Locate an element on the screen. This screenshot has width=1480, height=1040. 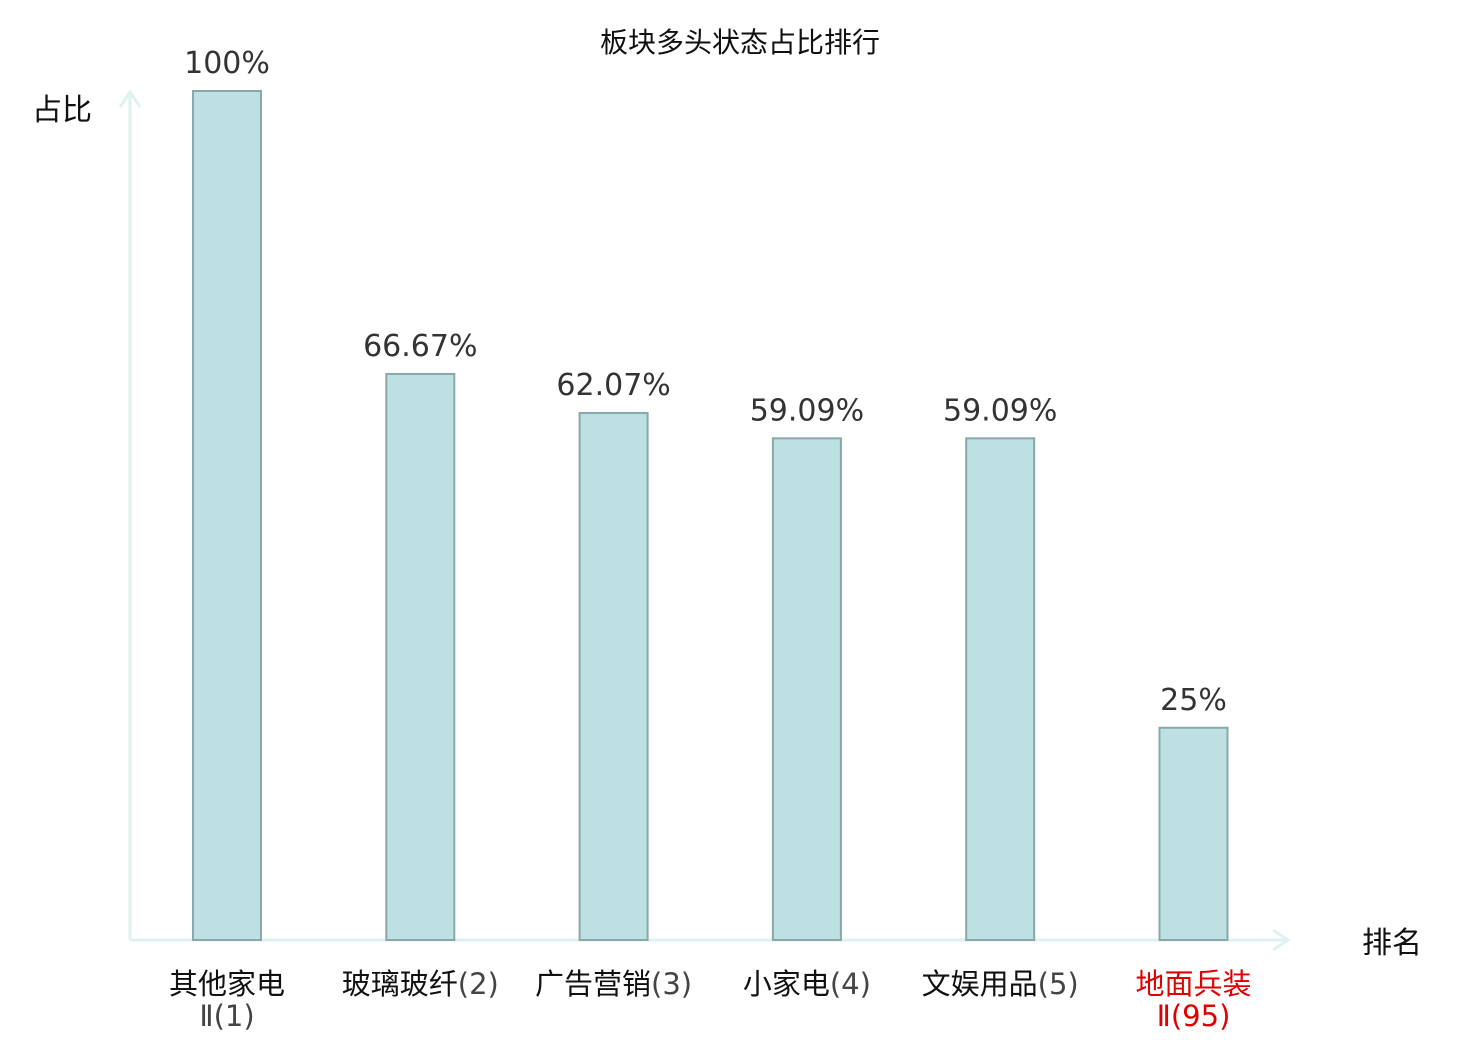
tick-label-1: 其他家电 Ⅱ(1) is located at coordinates (227, 1000).